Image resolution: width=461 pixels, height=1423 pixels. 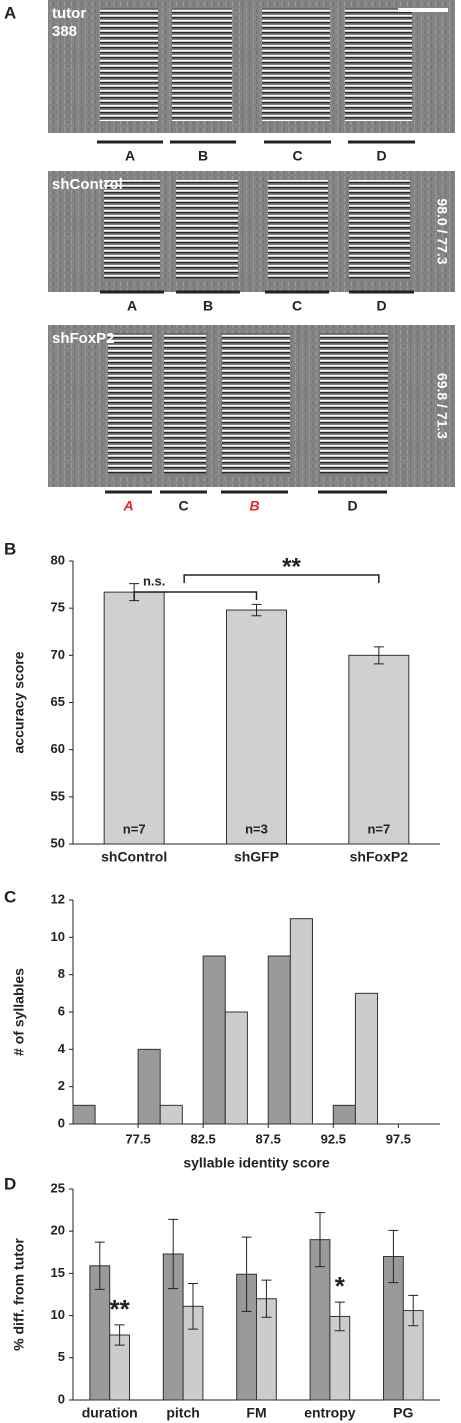 What do you see at coordinates (61, 1010) in the screenshot?
I see `y-tick-label: 6` at bounding box center [61, 1010].